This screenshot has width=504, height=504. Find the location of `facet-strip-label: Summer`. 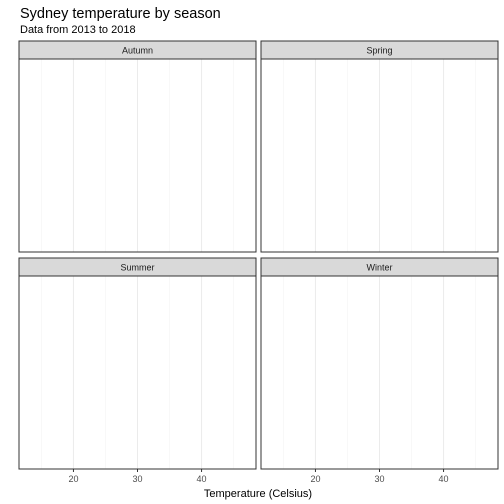

facet-strip-label: Summer is located at coordinates (137, 268).